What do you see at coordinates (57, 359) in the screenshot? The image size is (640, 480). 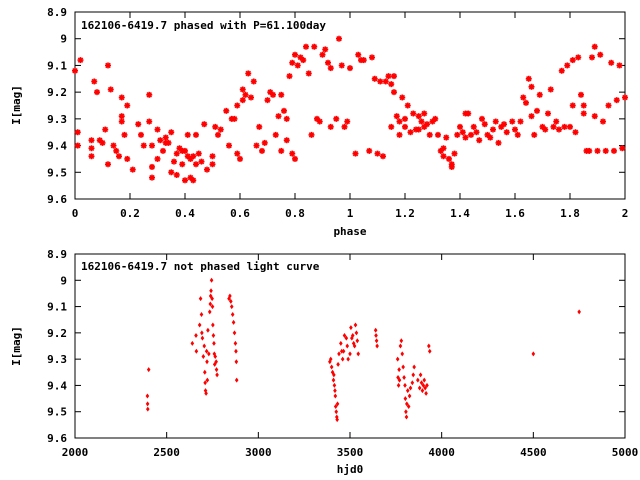 I see `chart-bottom-y-tick-label: 9.3` at bounding box center [57, 359].